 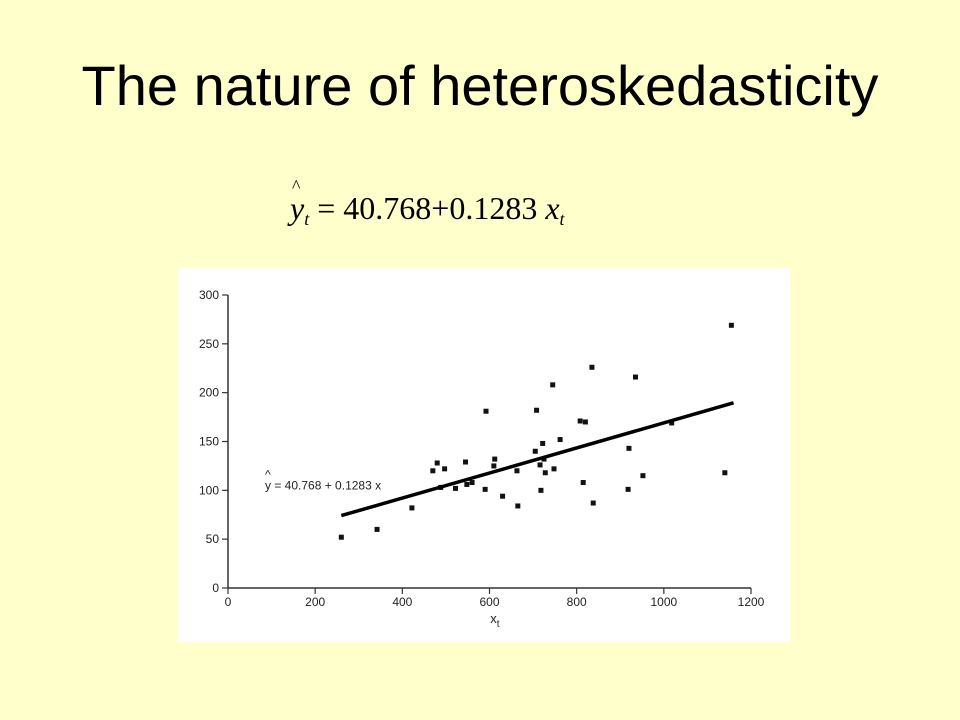 What do you see at coordinates (209, 490) in the screenshot?
I see `y-tick-label: 100` at bounding box center [209, 490].